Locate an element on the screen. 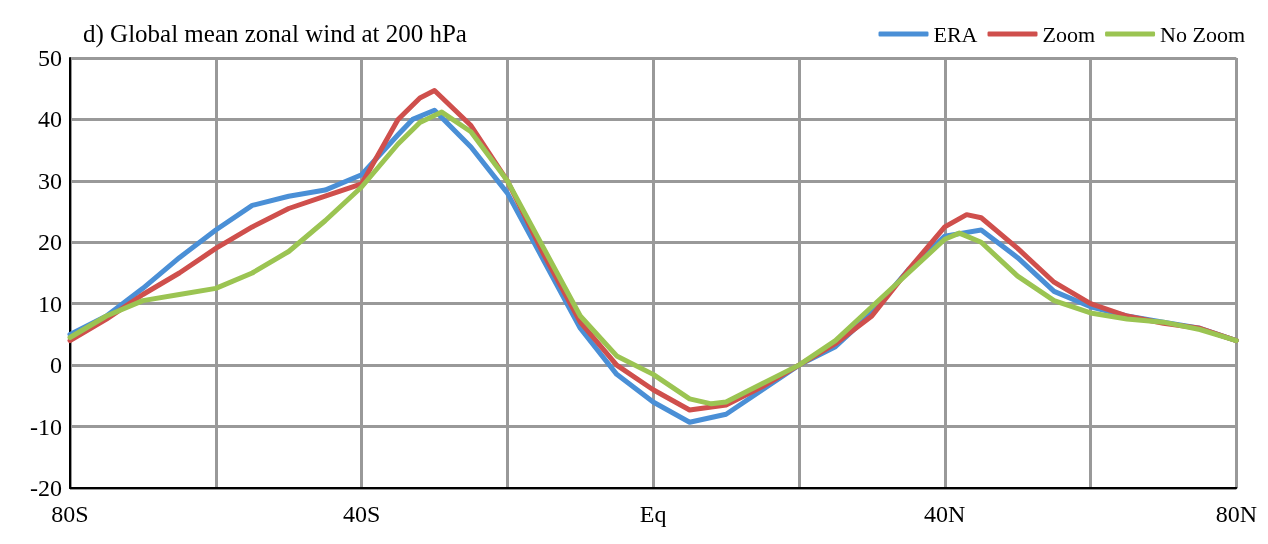 The image size is (1268, 544). x-tick-label: 40N is located at coordinates (945, 514).